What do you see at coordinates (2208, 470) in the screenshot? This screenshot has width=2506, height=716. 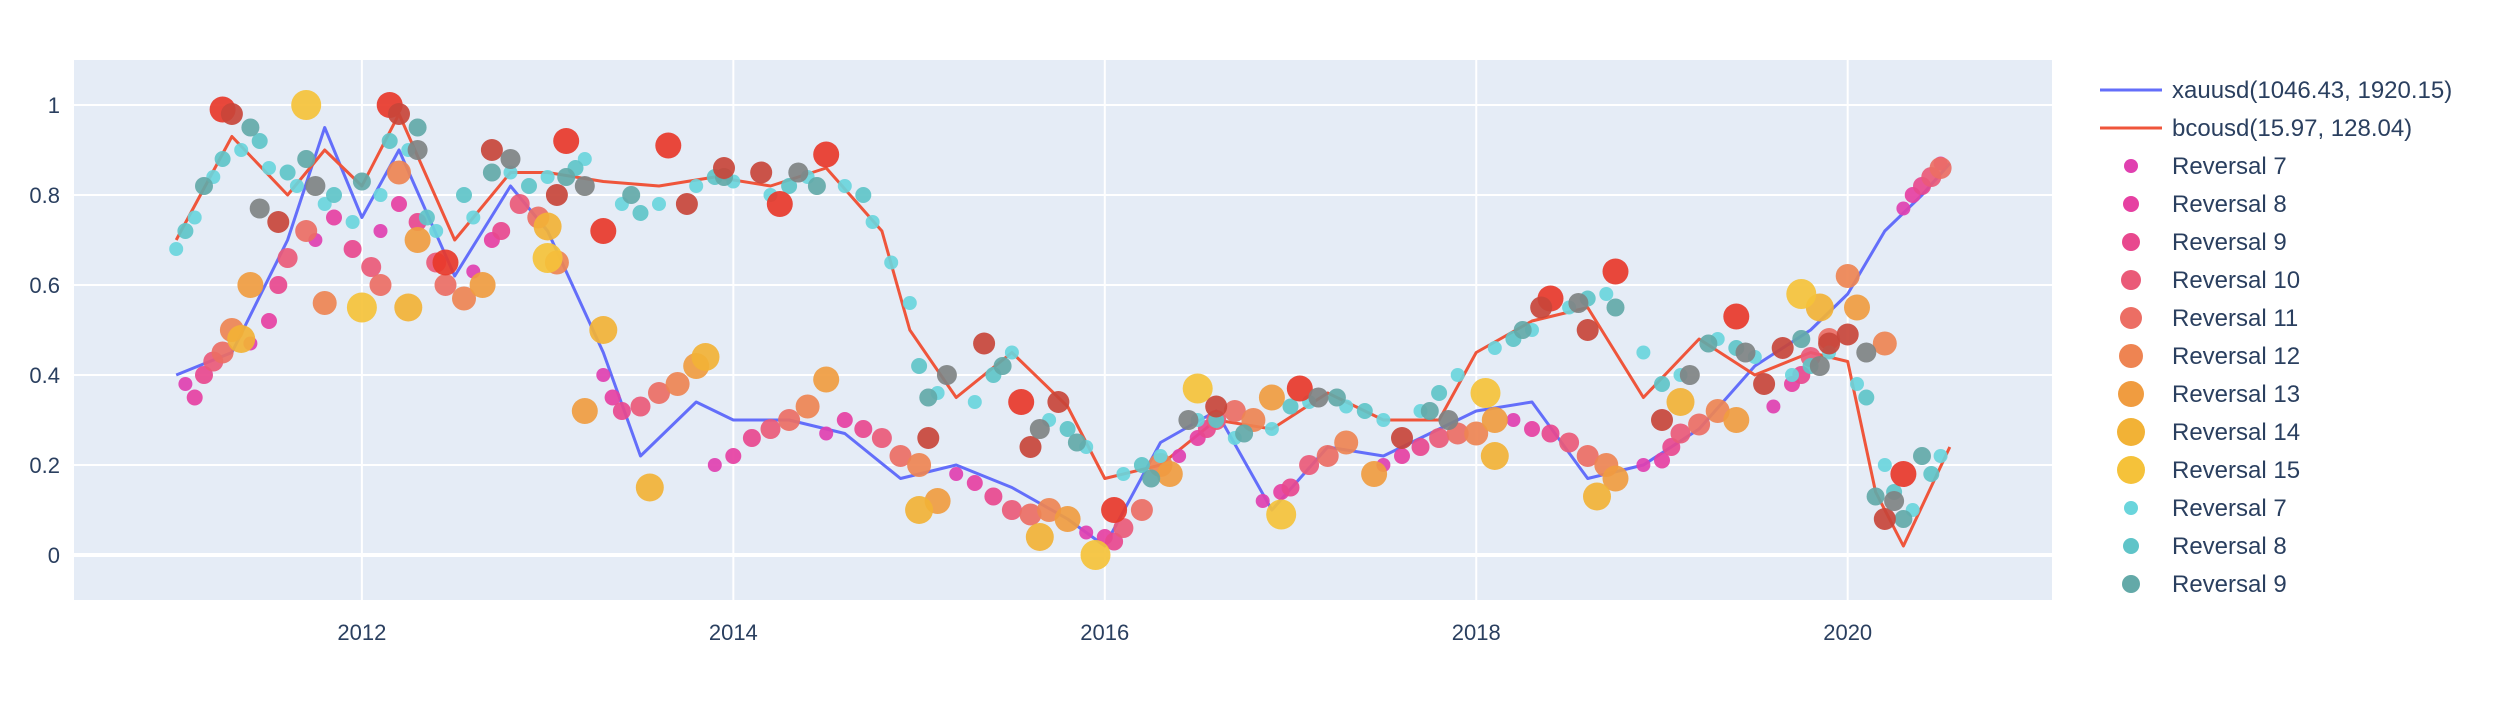 I see `legend-item: Reversal 15` at bounding box center [2208, 470].